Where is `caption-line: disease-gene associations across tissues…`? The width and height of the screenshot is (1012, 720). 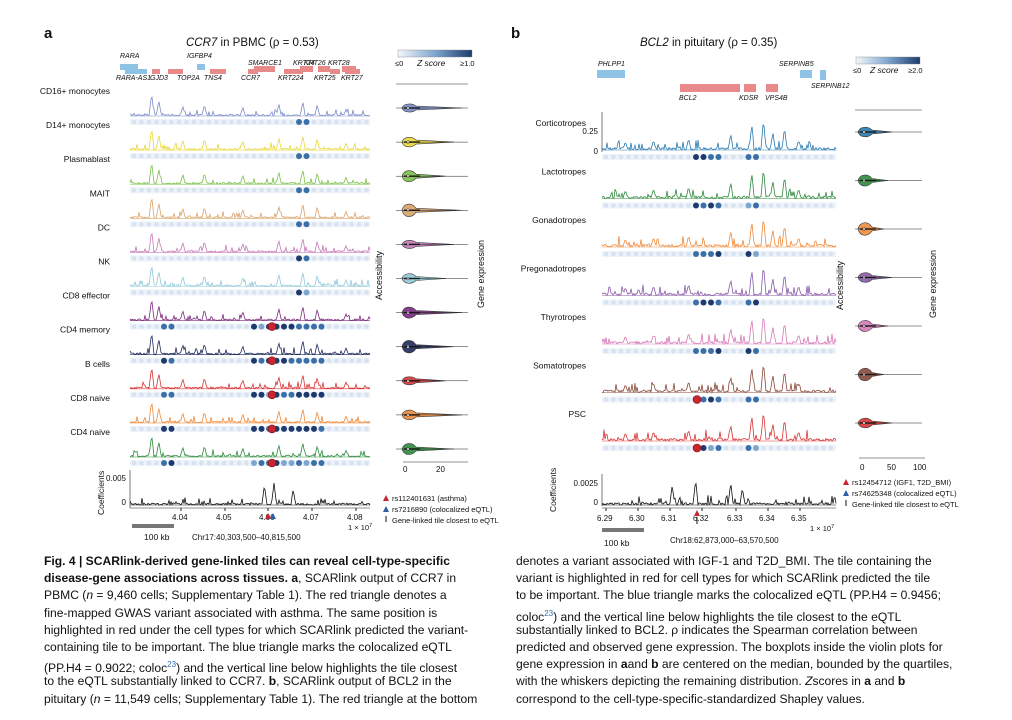
caption-line: disease-gene associations across tissues… is located at coordinates (260, 578).